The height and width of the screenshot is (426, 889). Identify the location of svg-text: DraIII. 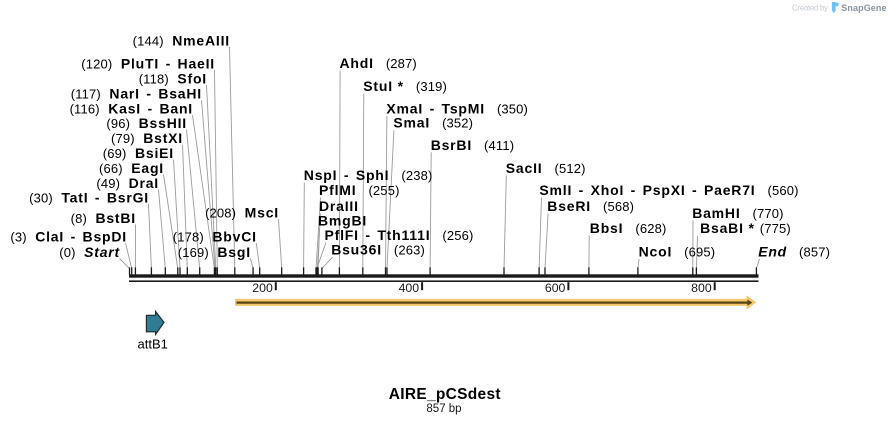
(339, 206).